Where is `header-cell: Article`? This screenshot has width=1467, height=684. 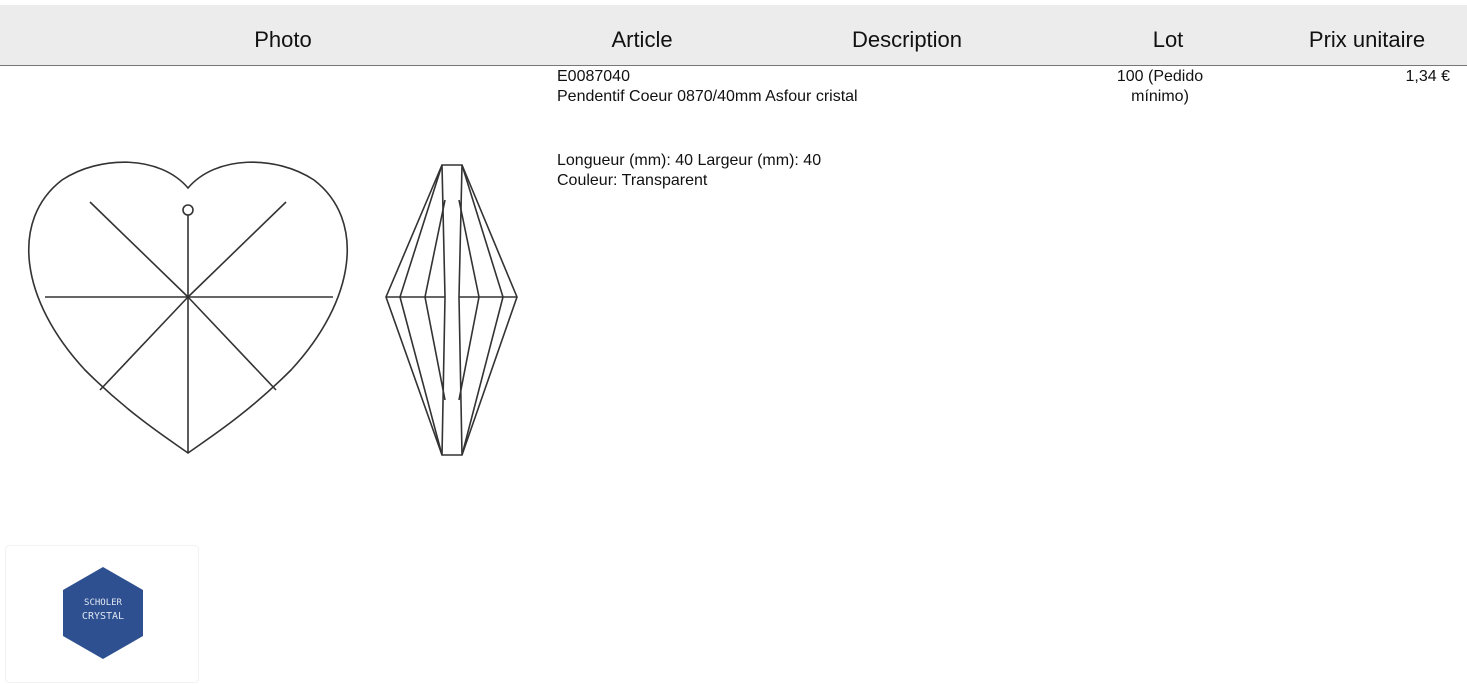
header-cell: Article is located at coordinates (642, 39).